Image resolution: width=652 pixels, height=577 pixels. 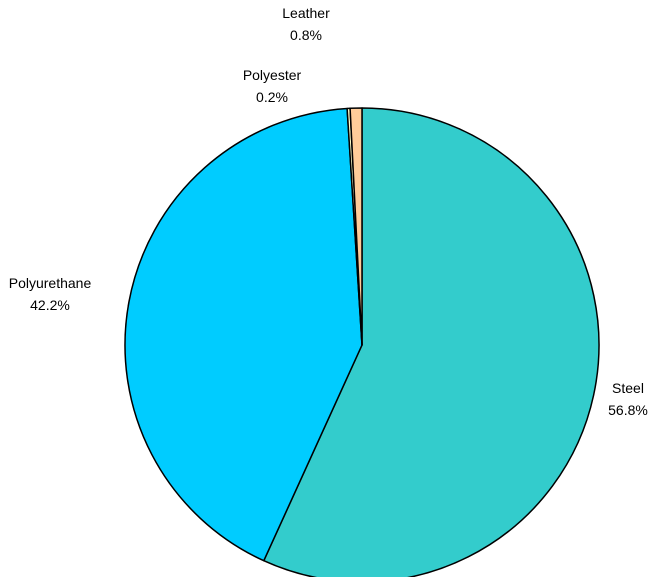 What do you see at coordinates (306, 35) in the screenshot?
I see `pie-label-percent: 0.8%` at bounding box center [306, 35].